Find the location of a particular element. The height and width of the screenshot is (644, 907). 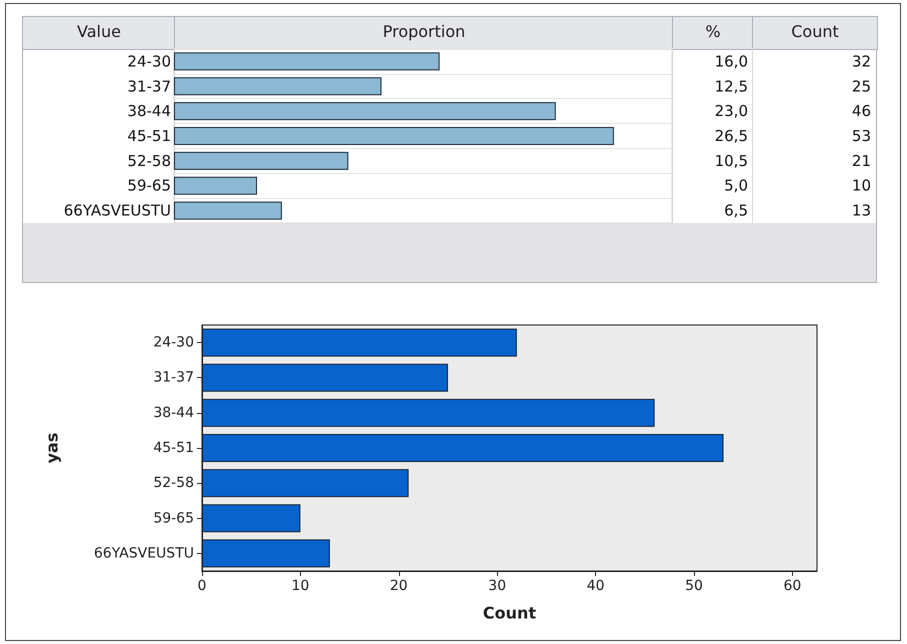

text: 13 is located at coordinates (861, 211).